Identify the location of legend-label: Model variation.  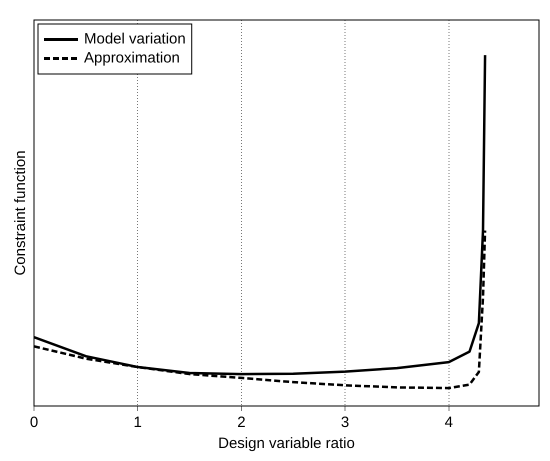
(135, 39).